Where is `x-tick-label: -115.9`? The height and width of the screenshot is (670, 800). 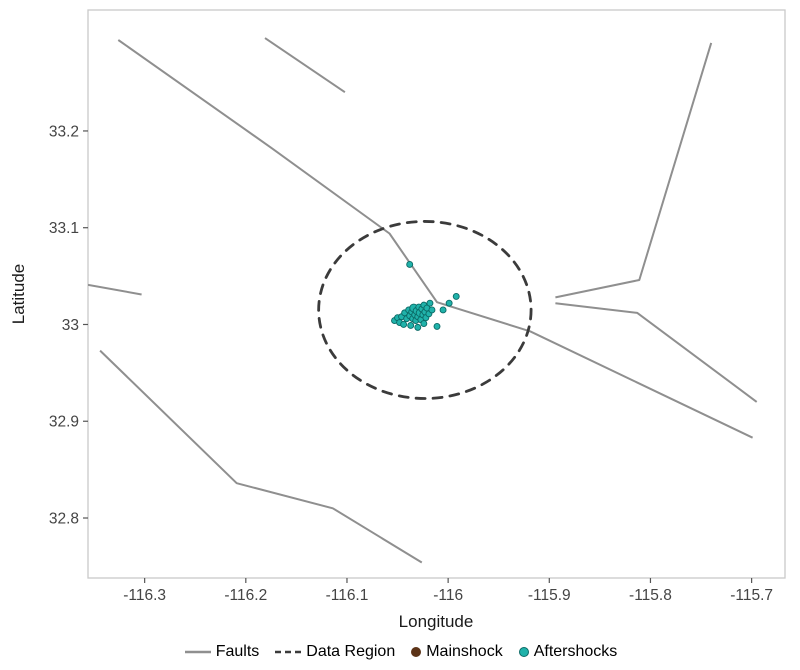 x-tick-label: -115.9 is located at coordinates (549, 595).